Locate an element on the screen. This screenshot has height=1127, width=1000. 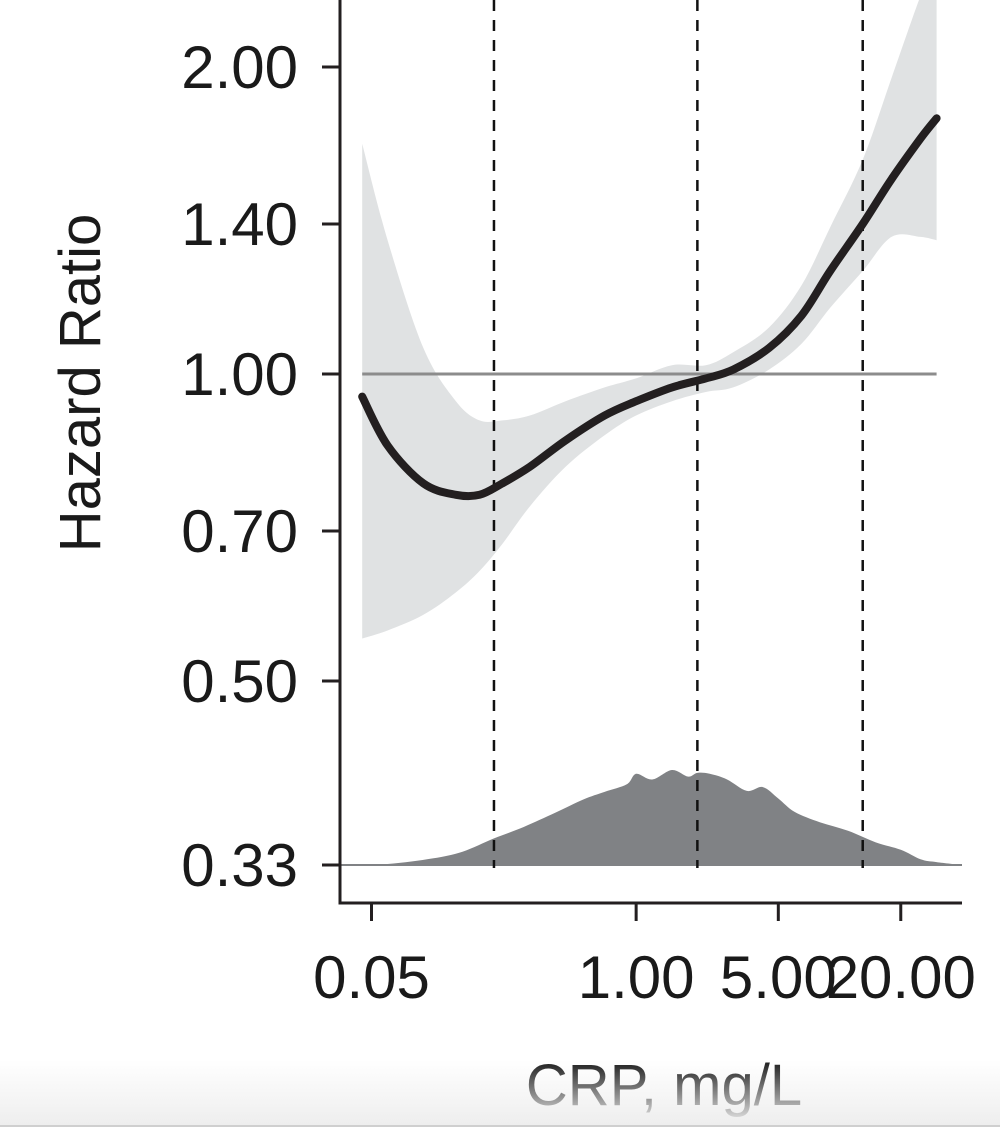
x-axis-title: CRP, mg/L is located at coordinates (664, 1085).